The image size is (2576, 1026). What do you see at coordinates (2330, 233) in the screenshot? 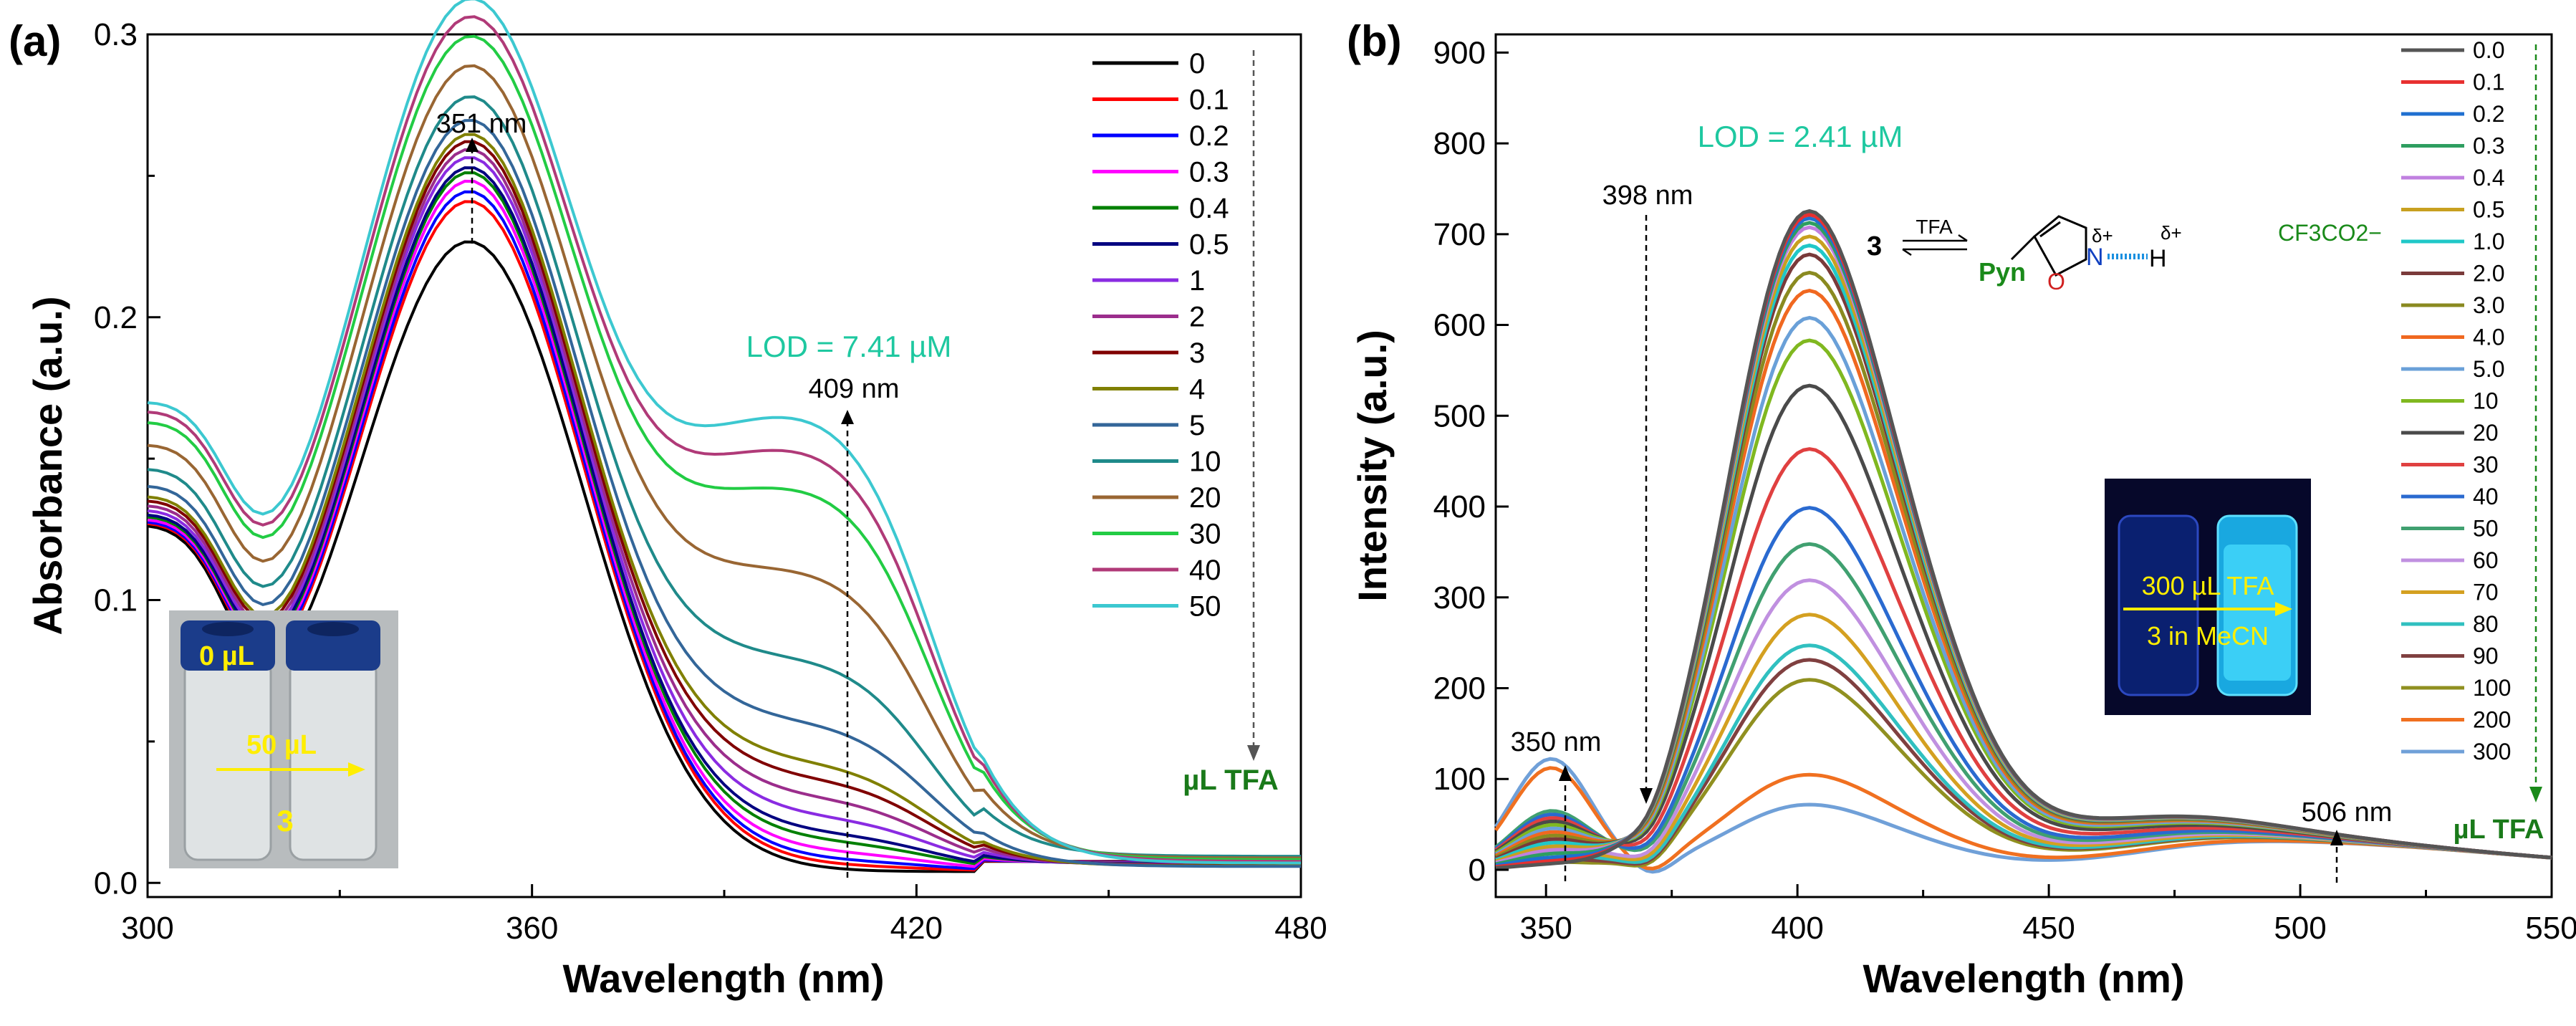
I see `panel-b-scheme-counterion: CF3CO2−` at bounding box center [2330, 233].